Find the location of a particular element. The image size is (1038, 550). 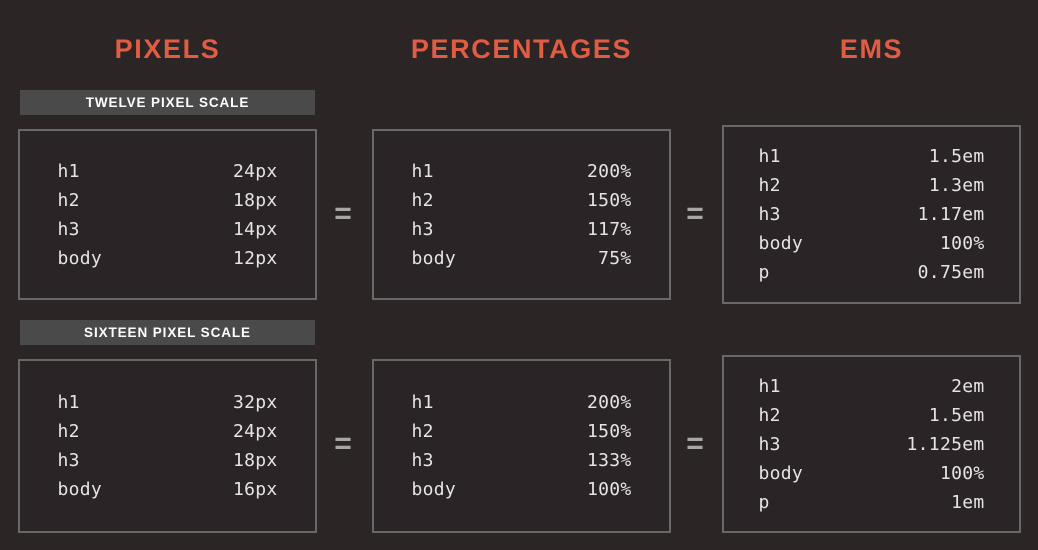

list-item: h3 18px is located at coordinates (168, 460).